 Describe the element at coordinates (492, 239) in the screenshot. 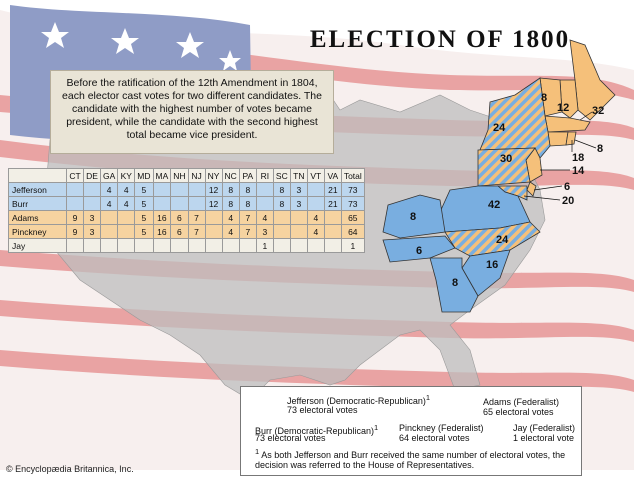

I see `state-north-carolina` at that location.